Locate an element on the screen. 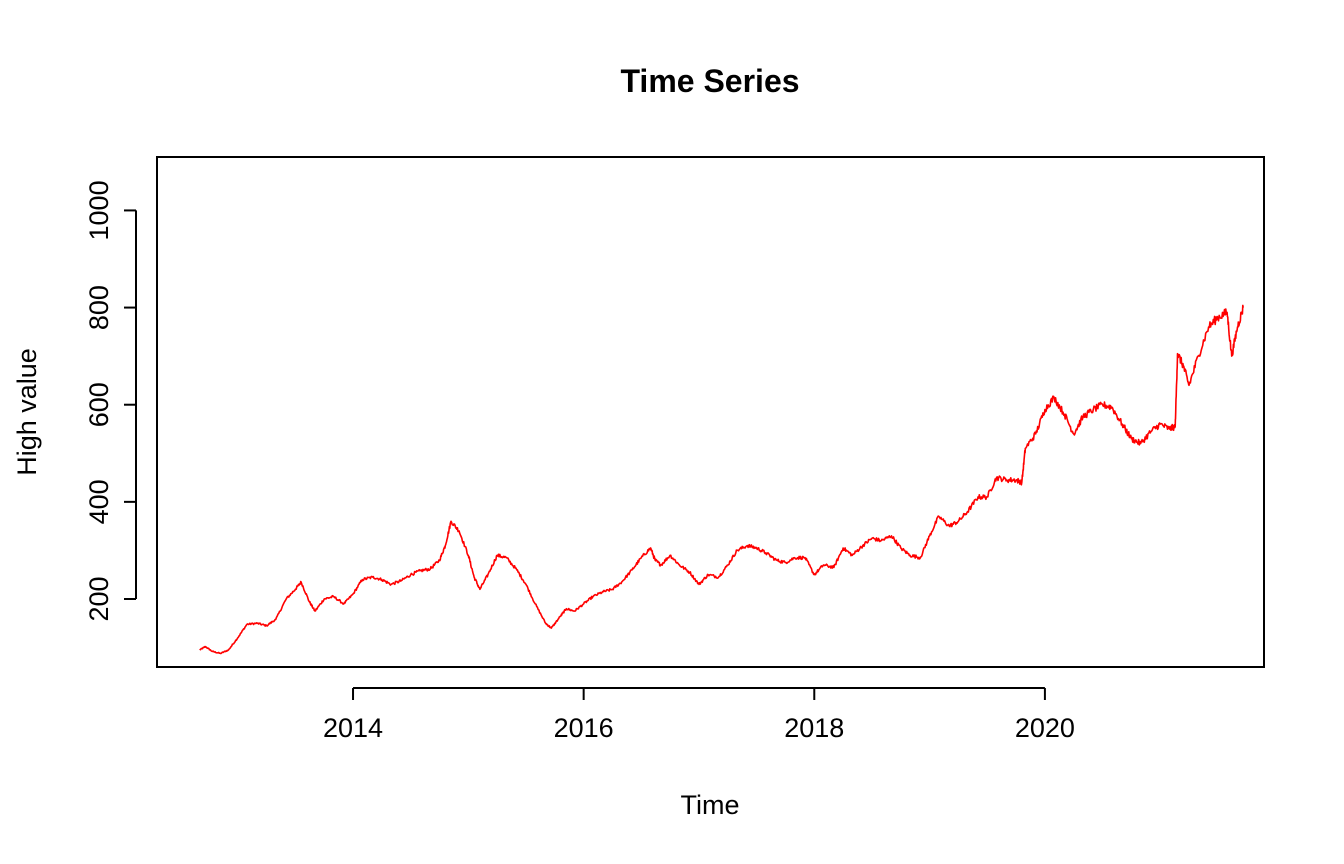 This screenshot has width=1344, height=864. x-axis-label: Time is located at coordinates (710, 805).